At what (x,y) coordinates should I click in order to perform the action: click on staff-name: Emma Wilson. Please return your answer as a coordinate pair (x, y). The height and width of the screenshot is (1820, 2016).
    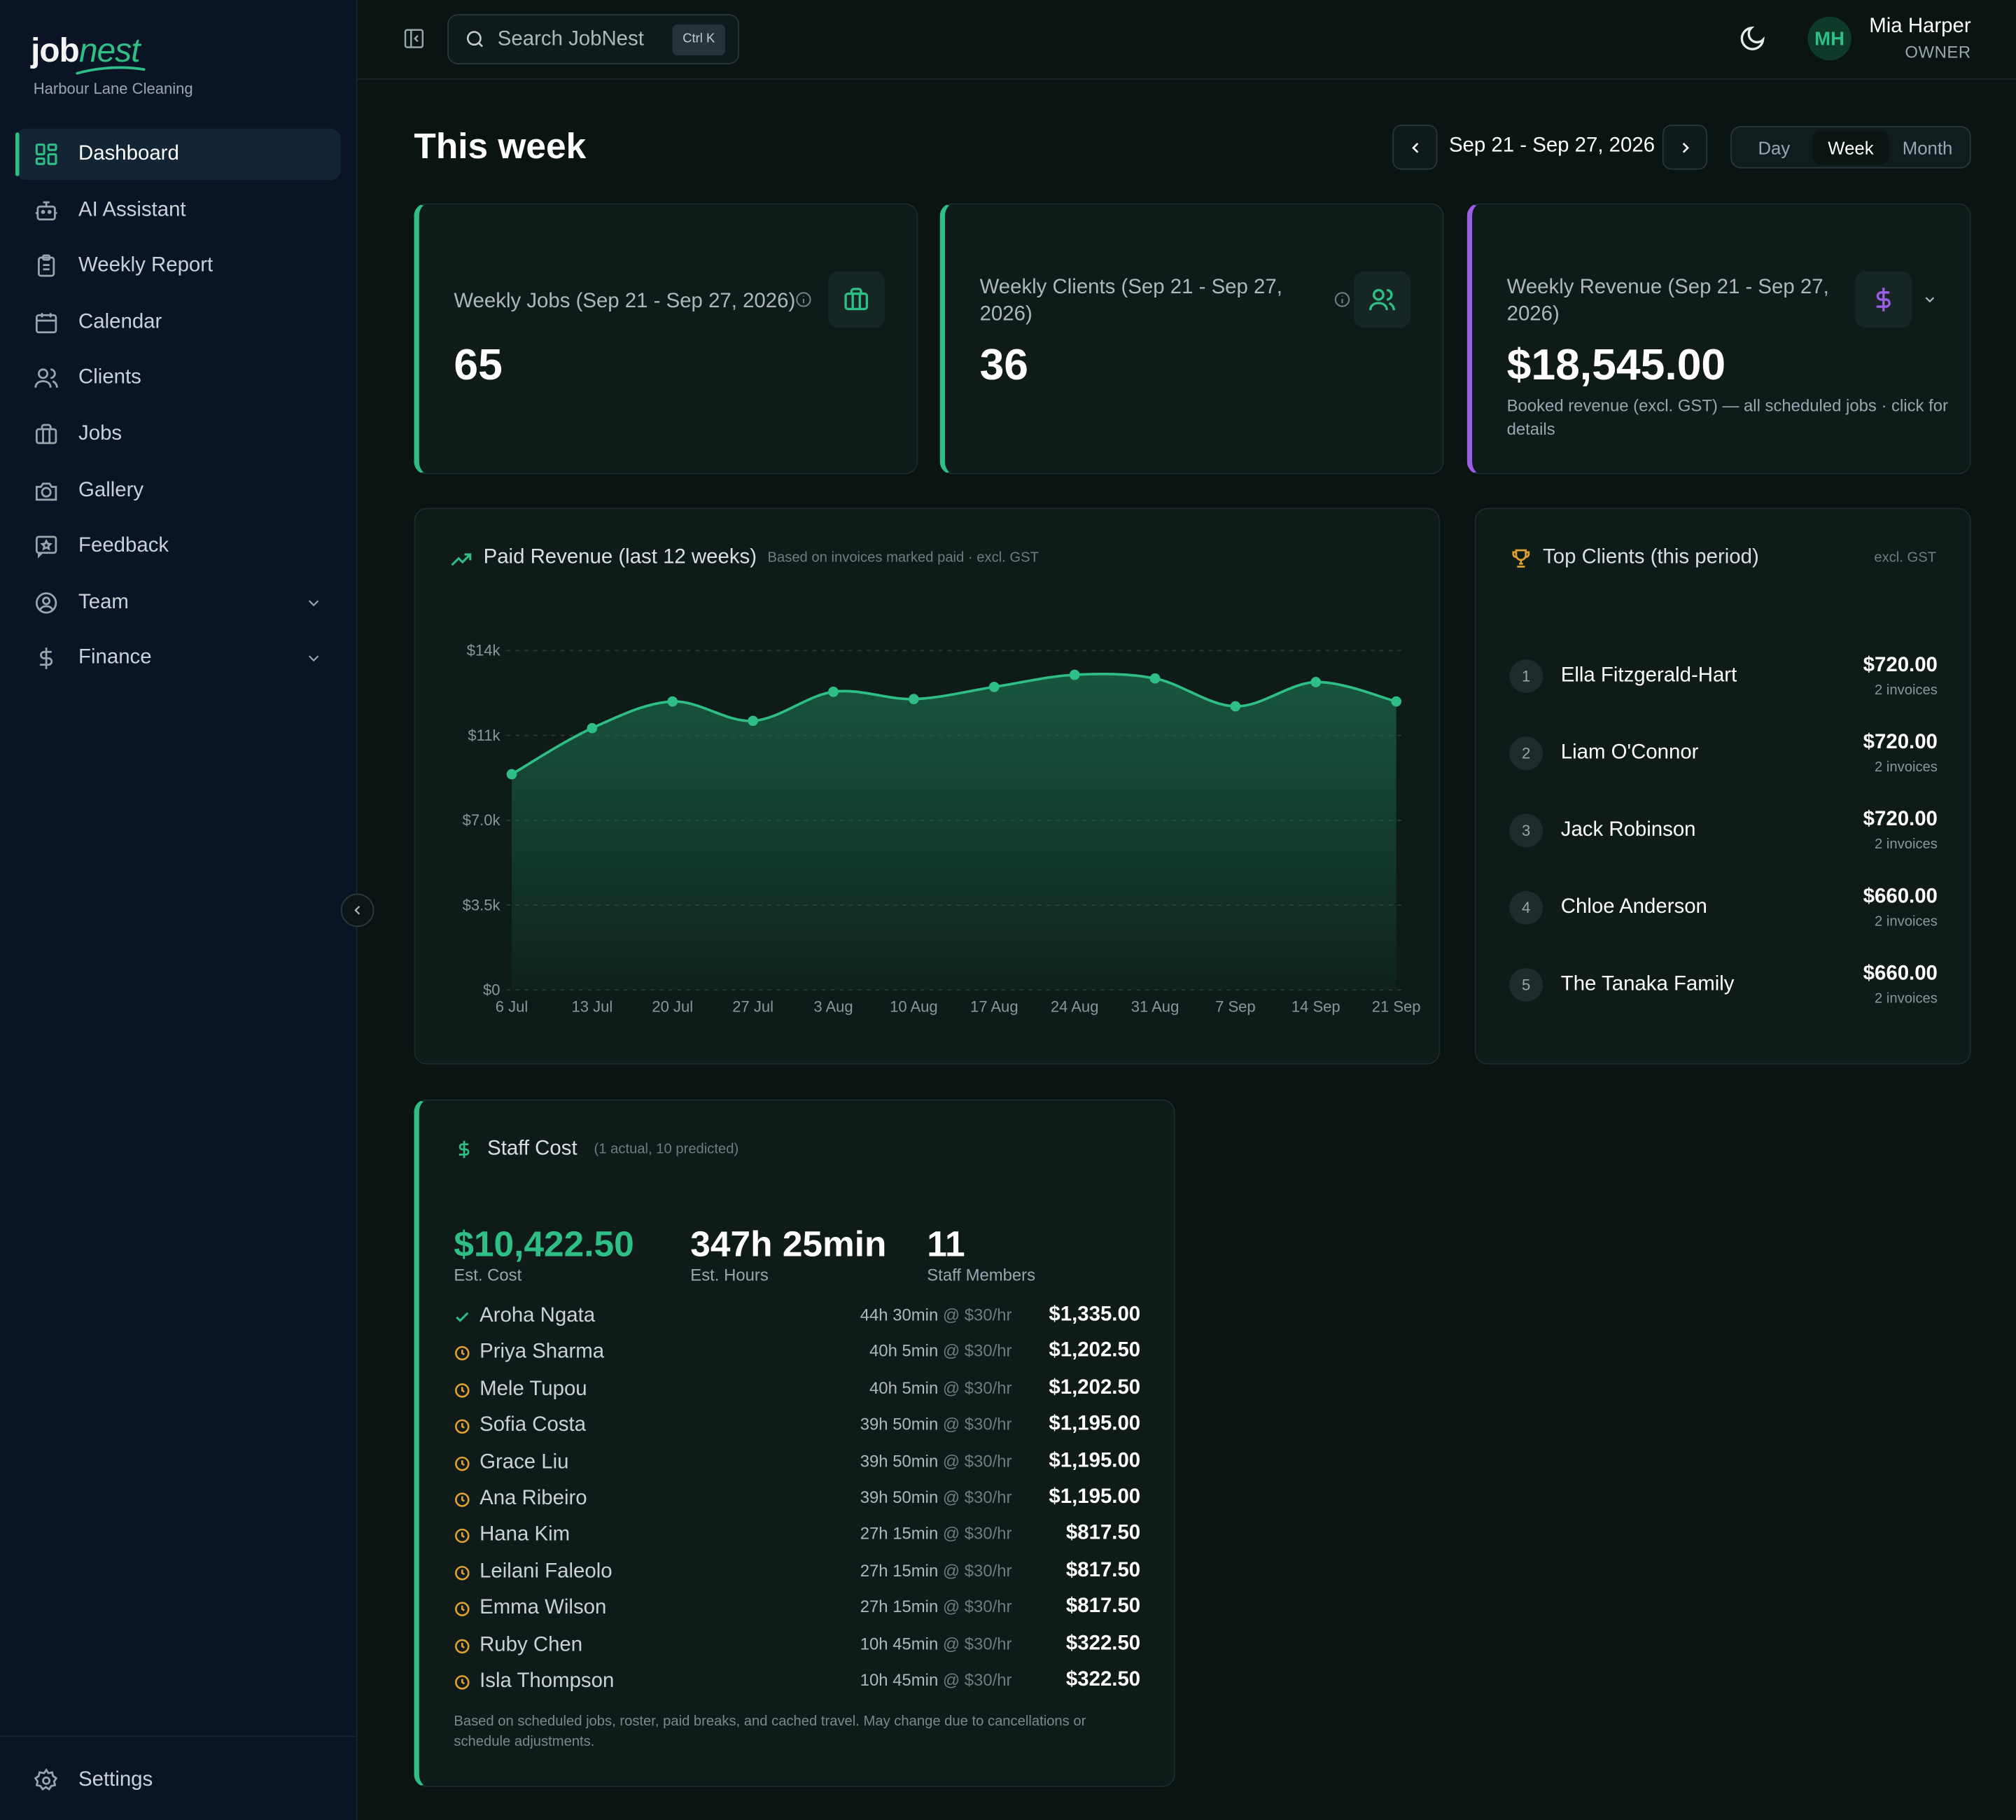
    Looking at the image, I should click on (543, 1608).